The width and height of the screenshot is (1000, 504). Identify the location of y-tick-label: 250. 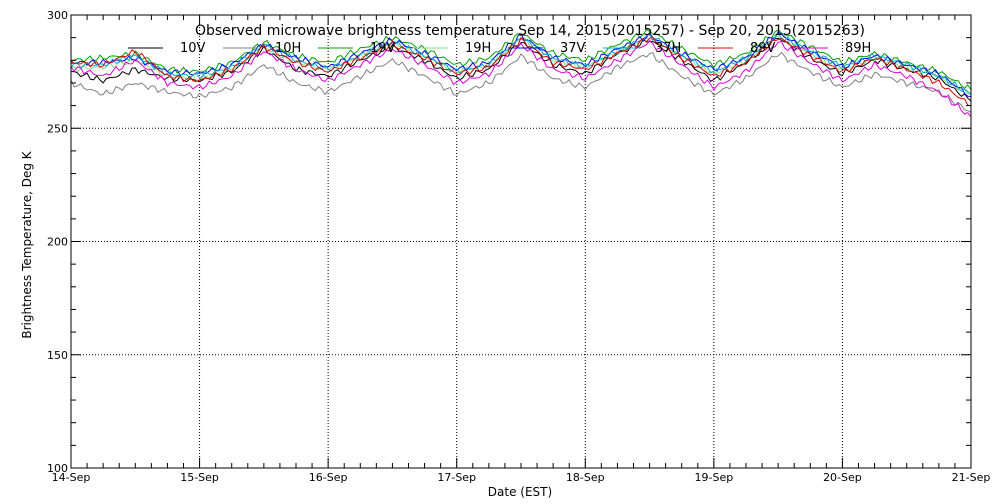
(57, 128).